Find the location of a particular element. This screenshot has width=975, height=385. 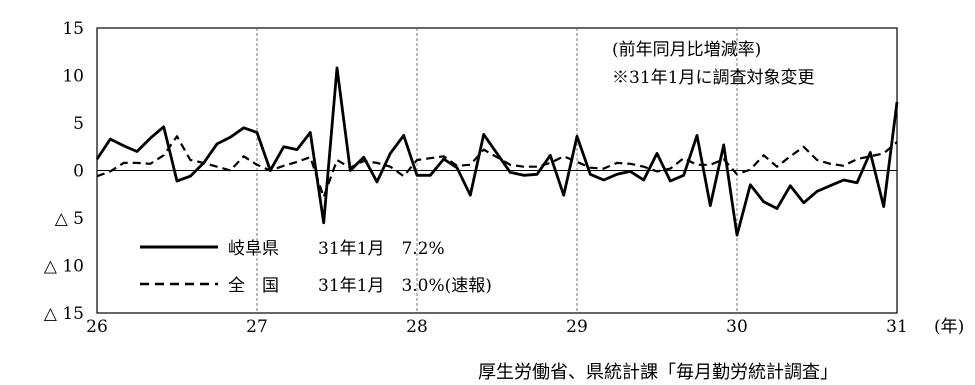

y-tick-label-0: 15 is located at coordinates (73, 29).